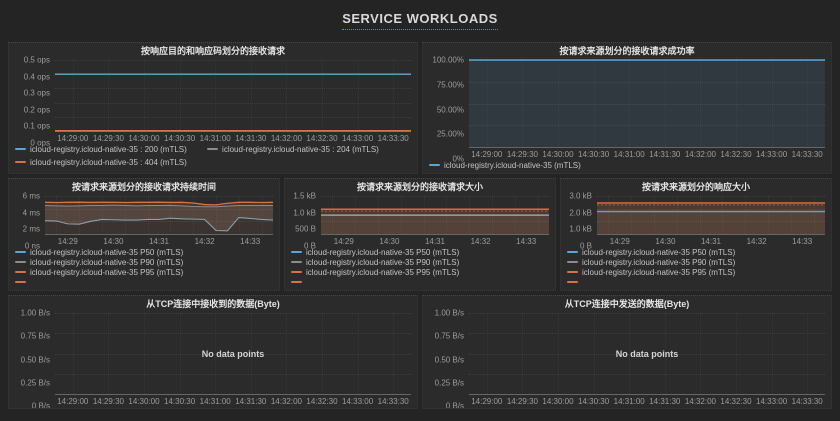 This screenshot has height=421, width=840. What do you see at coordinates (143, 187) in the screenshot?
I see `panel-title: 按请求来源划分的接收请求持续时间` at bounding box center [143, 187].